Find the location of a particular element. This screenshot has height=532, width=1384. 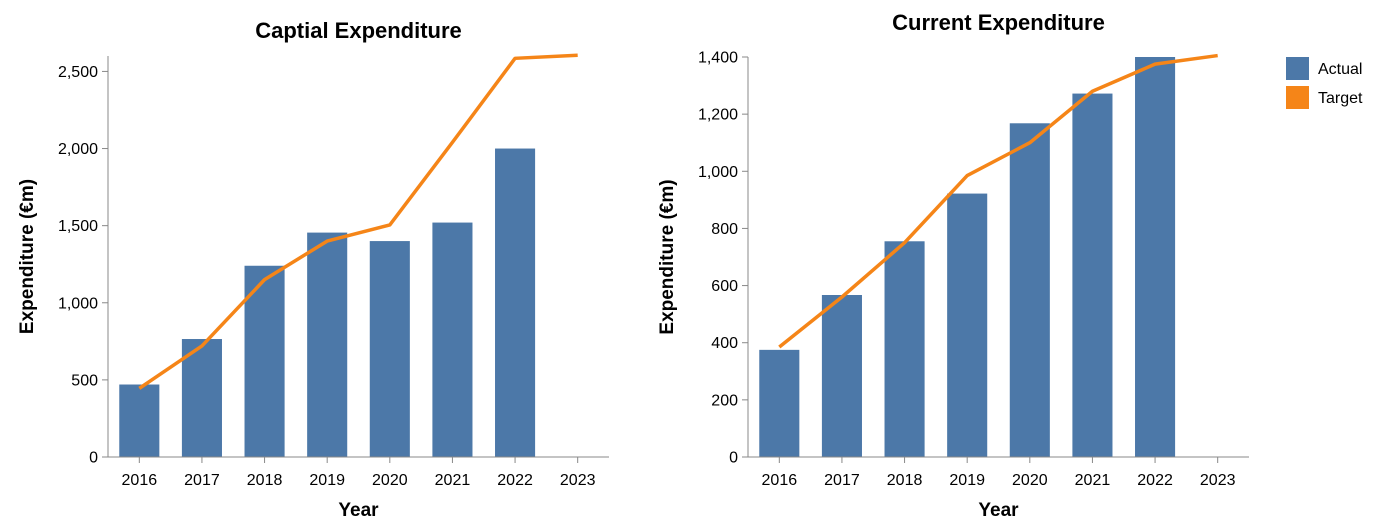

legend-swatch-target is located at coordinates (1297, 97).